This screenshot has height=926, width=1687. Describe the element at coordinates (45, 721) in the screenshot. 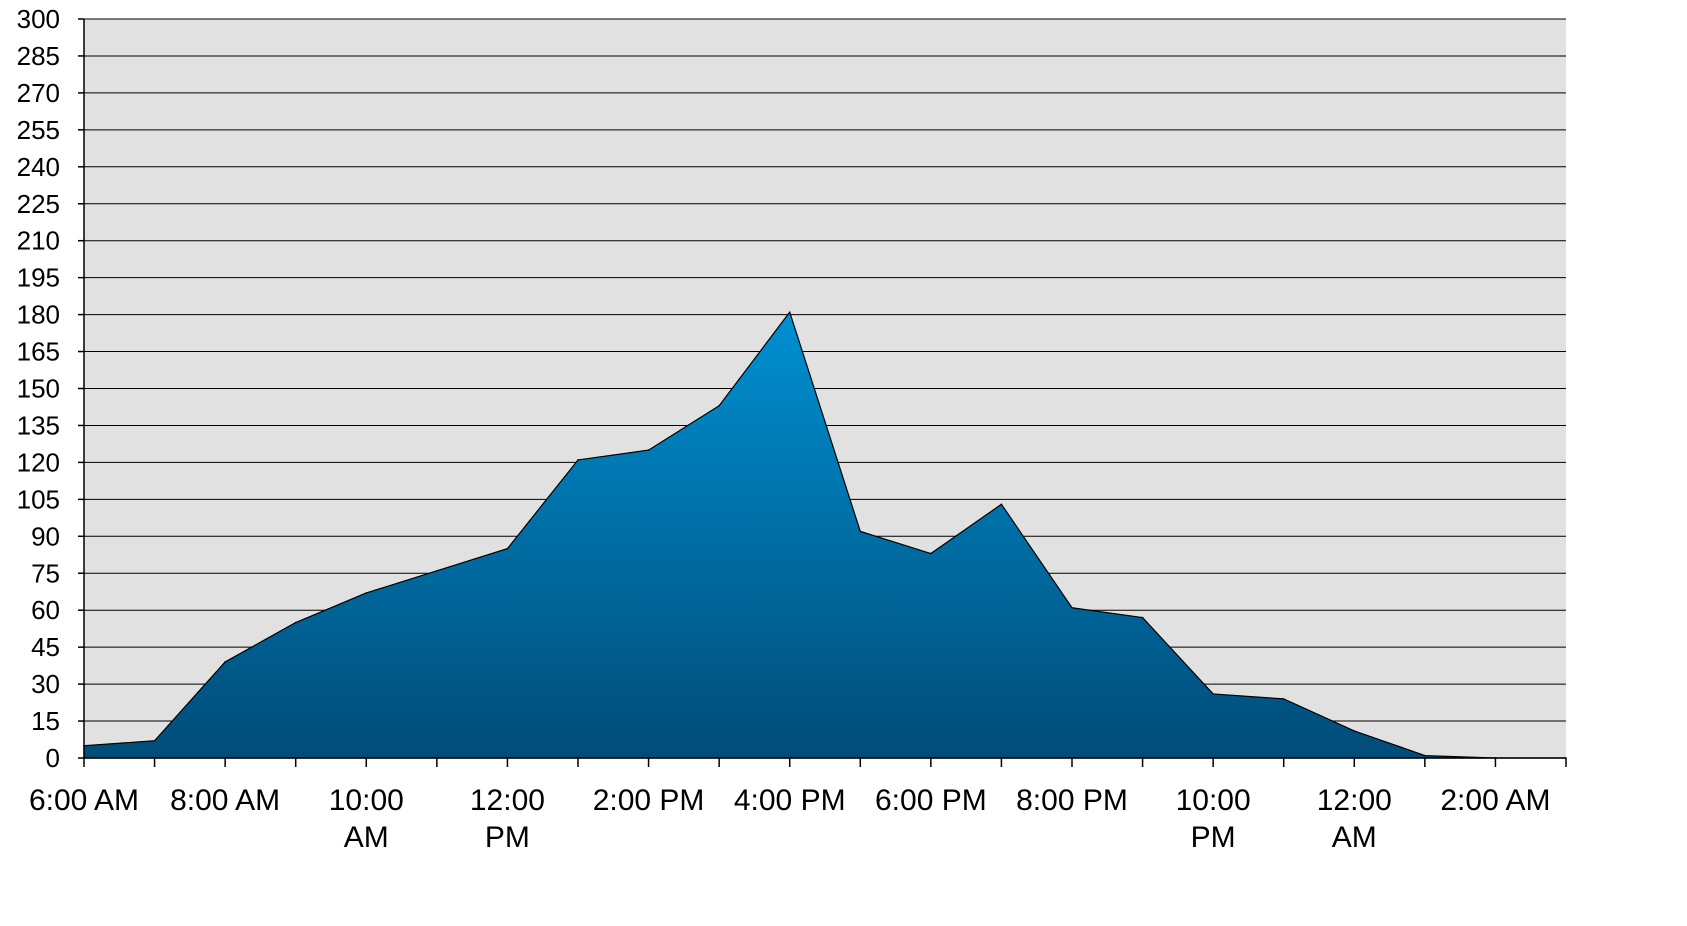

I see `y-tick-label: 15` at that location.